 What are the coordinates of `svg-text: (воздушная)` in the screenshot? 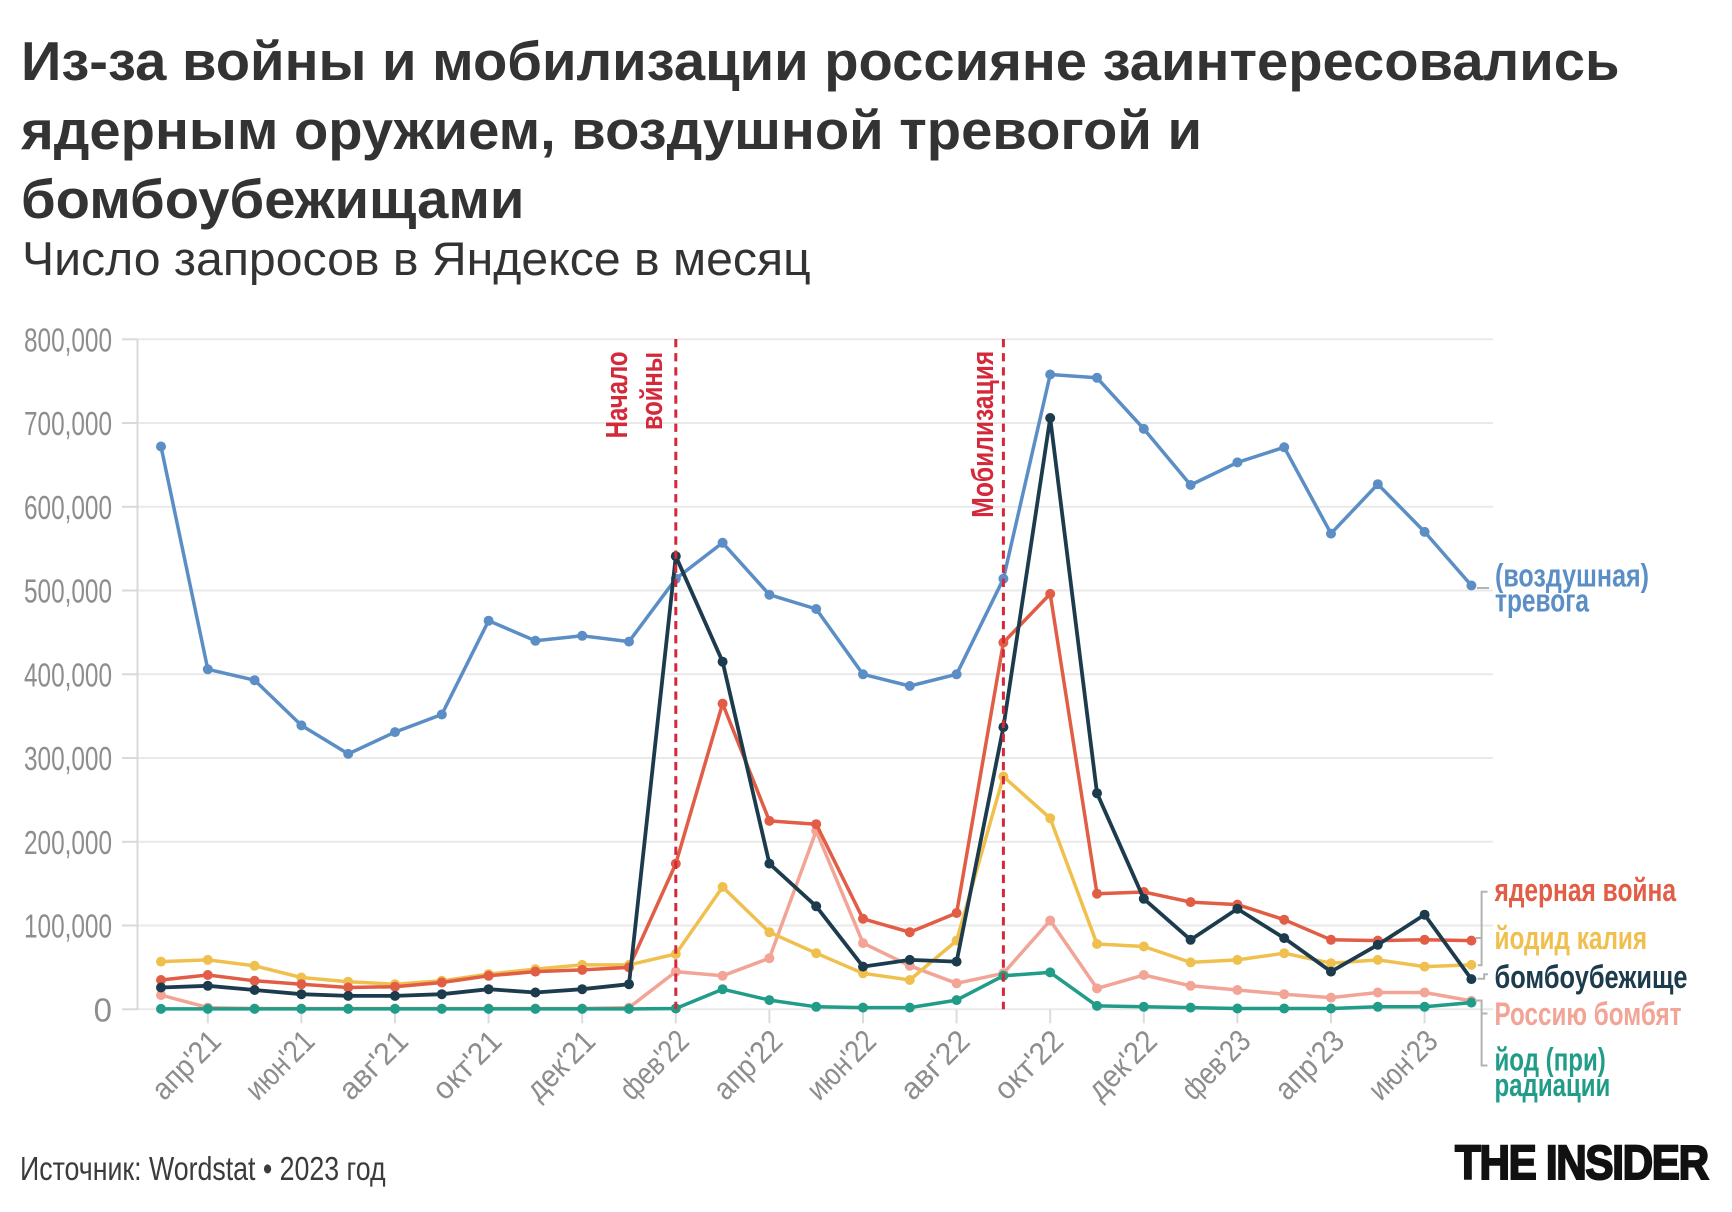 It's located at (1572, 575).